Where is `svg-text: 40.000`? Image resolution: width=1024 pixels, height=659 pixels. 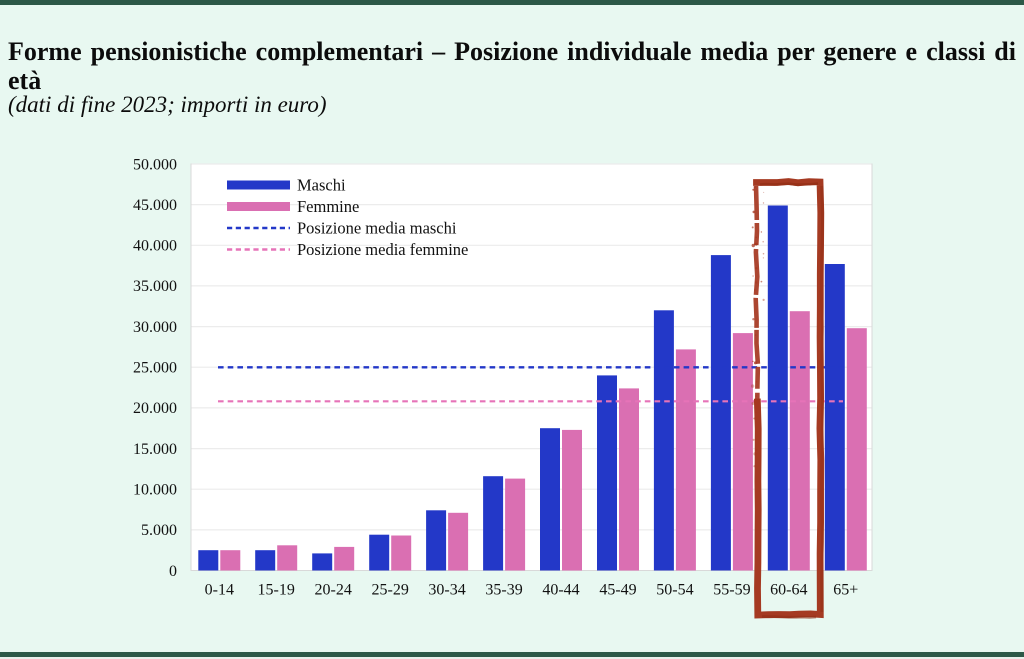
svg-text: 40.000 is located at coordinates (155, 246).